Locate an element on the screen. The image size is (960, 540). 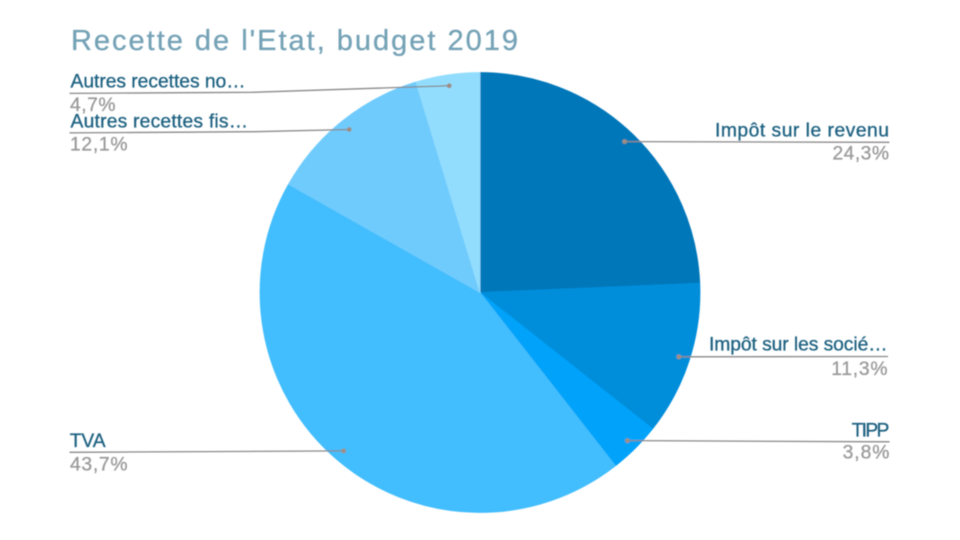
svg-text: 4,7% is located at coordinates (93, 105).